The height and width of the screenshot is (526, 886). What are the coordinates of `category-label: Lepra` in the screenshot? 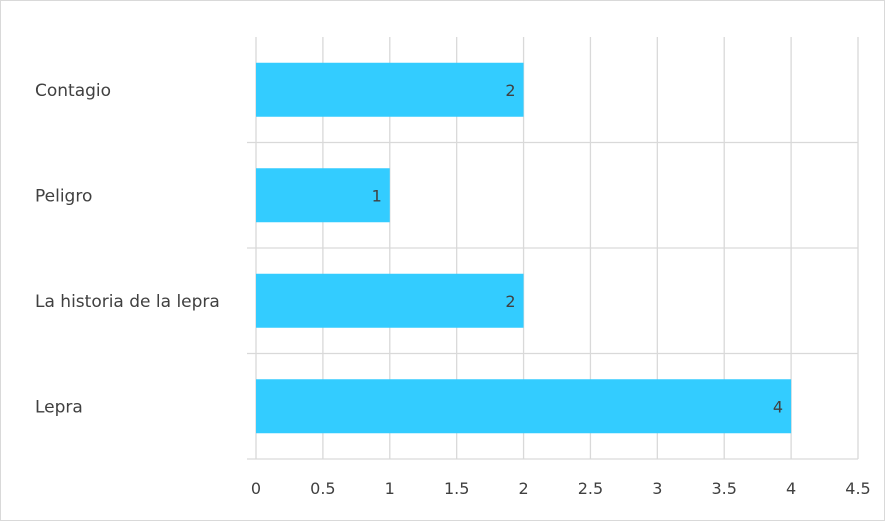 It's located at (59, 407).